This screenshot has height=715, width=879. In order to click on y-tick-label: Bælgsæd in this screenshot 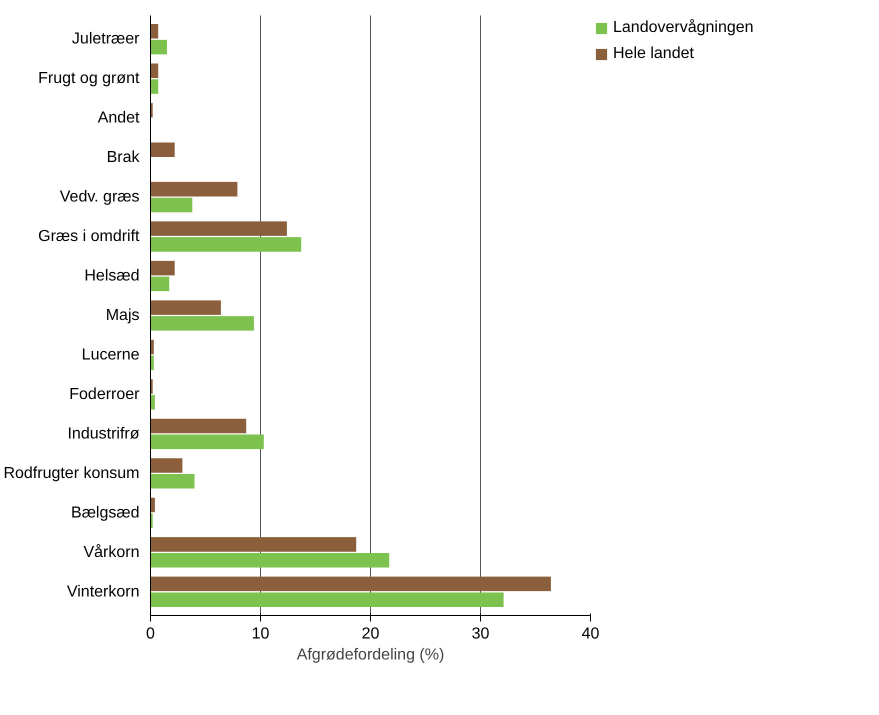, I will do `click(105, 513)`.